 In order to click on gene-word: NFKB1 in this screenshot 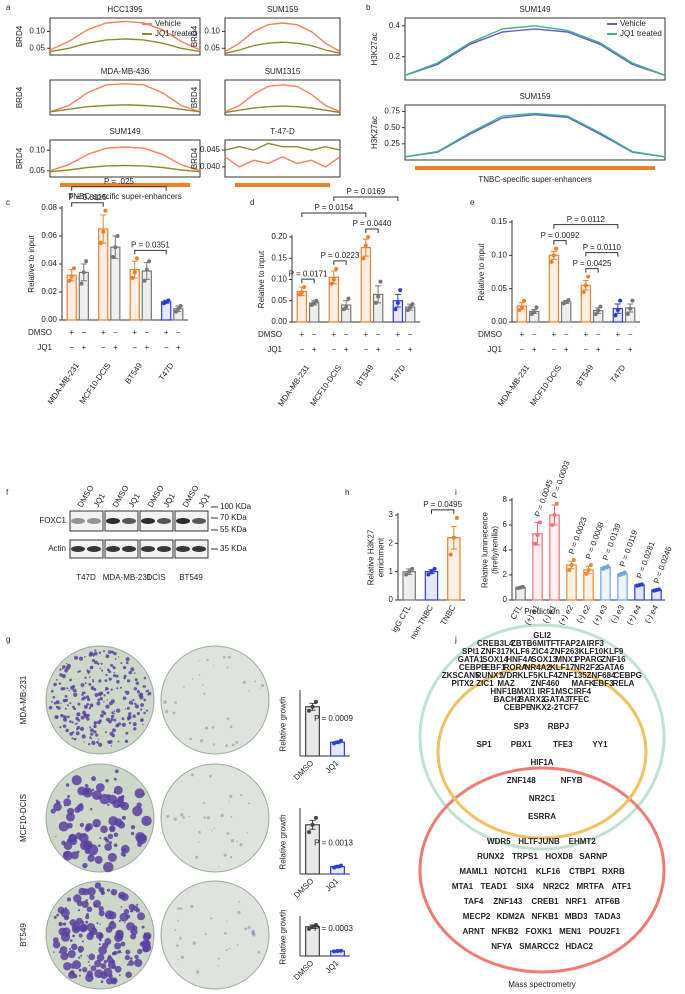, I will do `click(545, 916)`.